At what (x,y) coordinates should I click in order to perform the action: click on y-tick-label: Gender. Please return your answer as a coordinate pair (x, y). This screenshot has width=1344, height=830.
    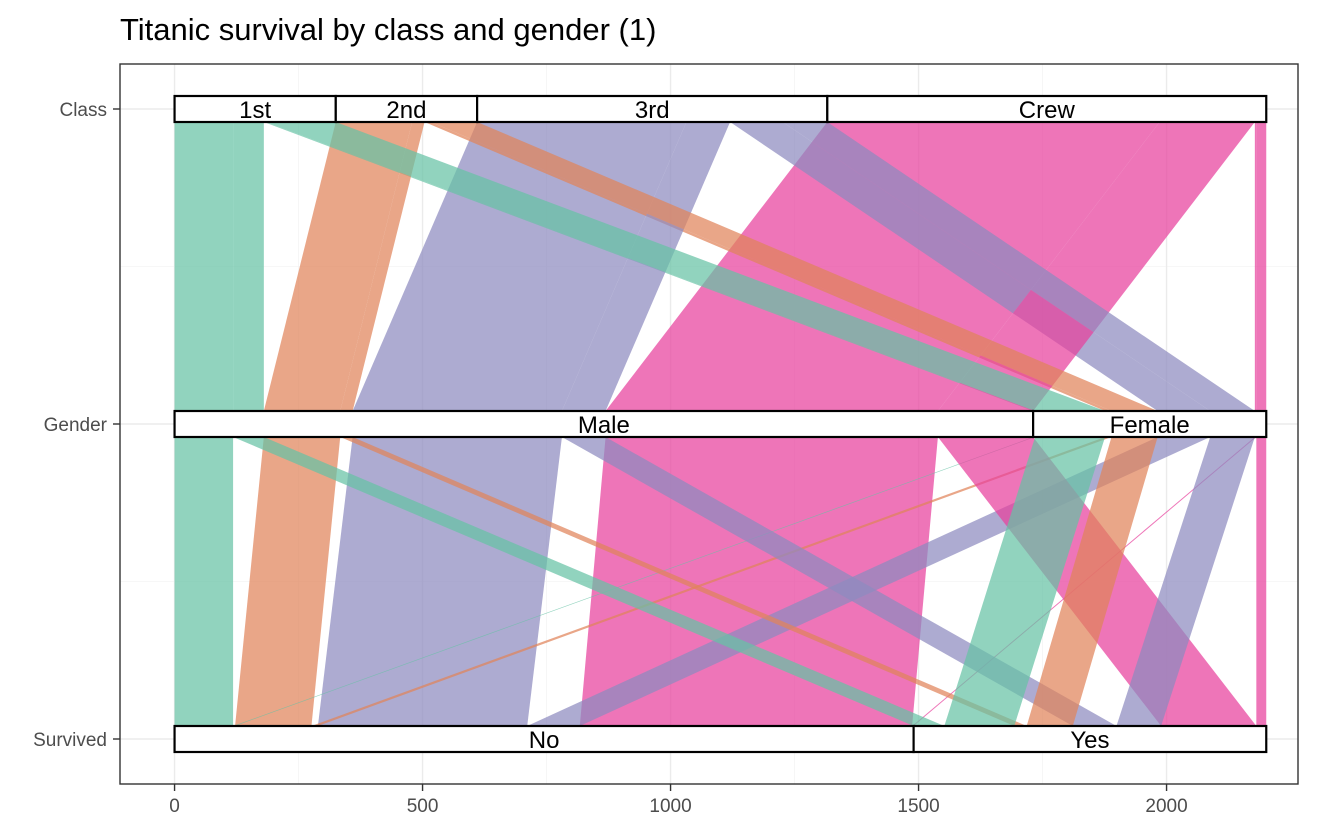
    Looking at the image, I should click on (76, 425).